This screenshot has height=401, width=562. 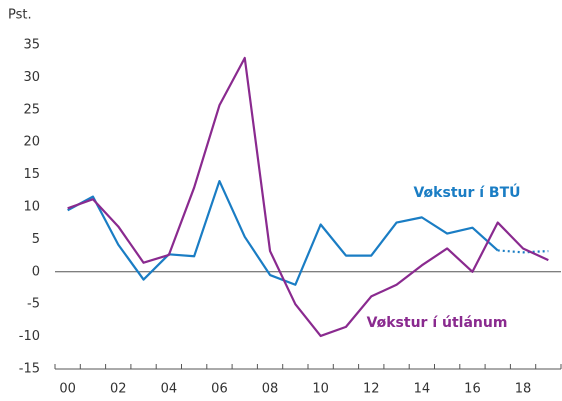 I want to click on y-tick-label: 15, so click(x=31, y=174).